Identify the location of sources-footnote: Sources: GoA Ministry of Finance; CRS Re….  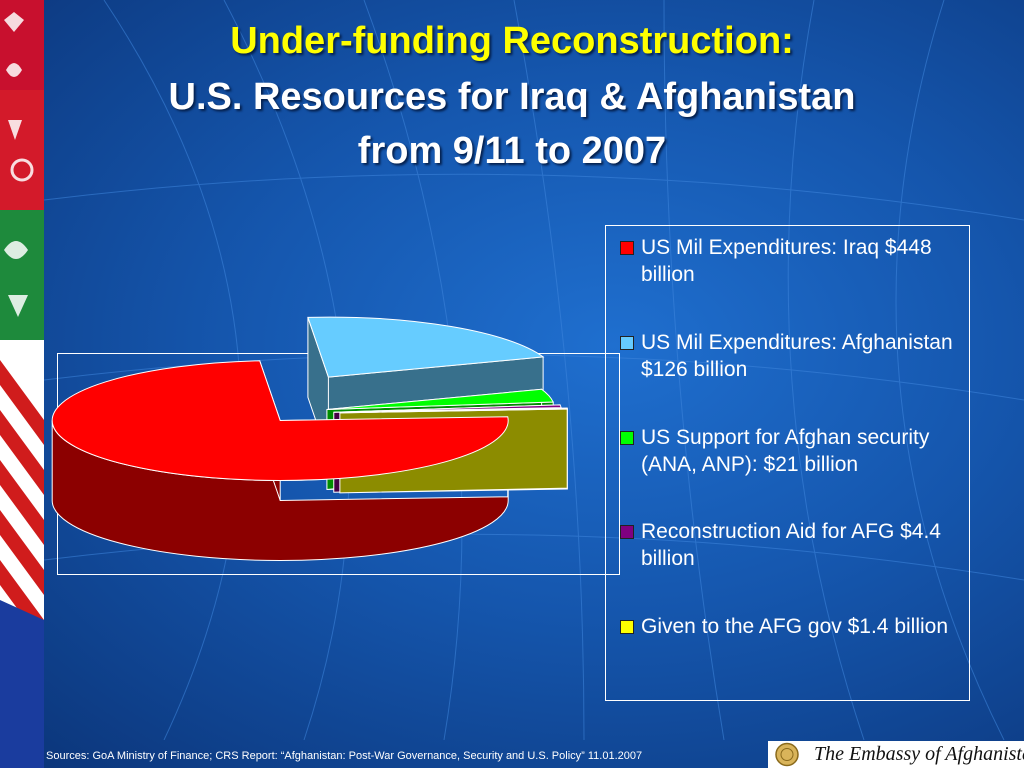
(344, 756).